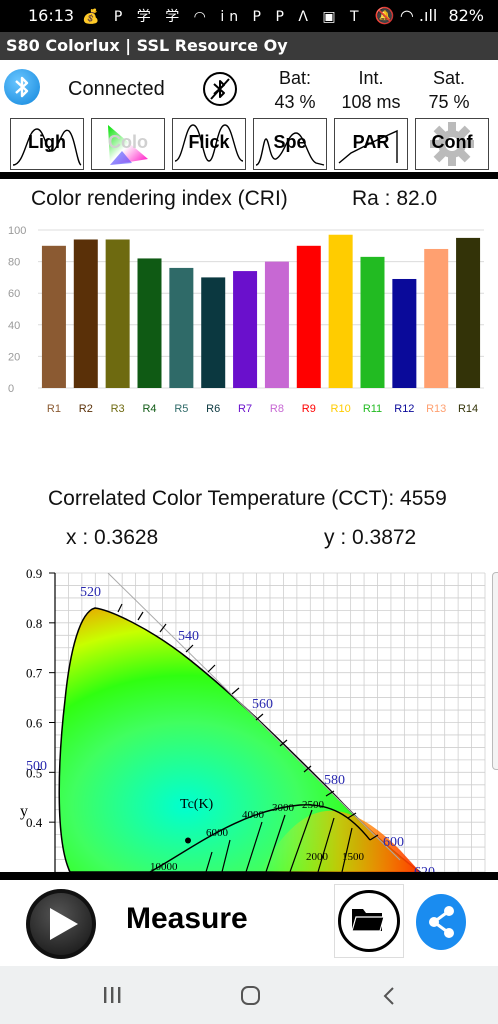 This screenshot has width=498, height=1024. What do you see at coordinates (213, 332) in the screenshot?
I see `cri-bar-r6` at bounding box center [213, 332].